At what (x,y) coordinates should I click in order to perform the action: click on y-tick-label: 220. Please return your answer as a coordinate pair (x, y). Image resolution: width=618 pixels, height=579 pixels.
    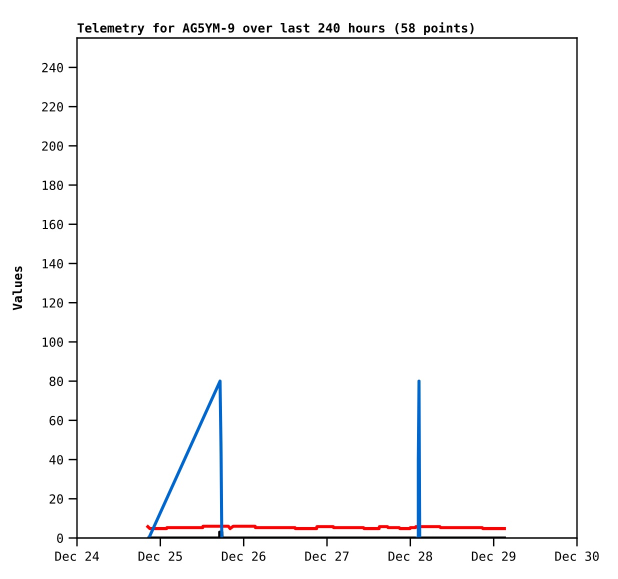
    Looking at the image, I should click on (52, 107).